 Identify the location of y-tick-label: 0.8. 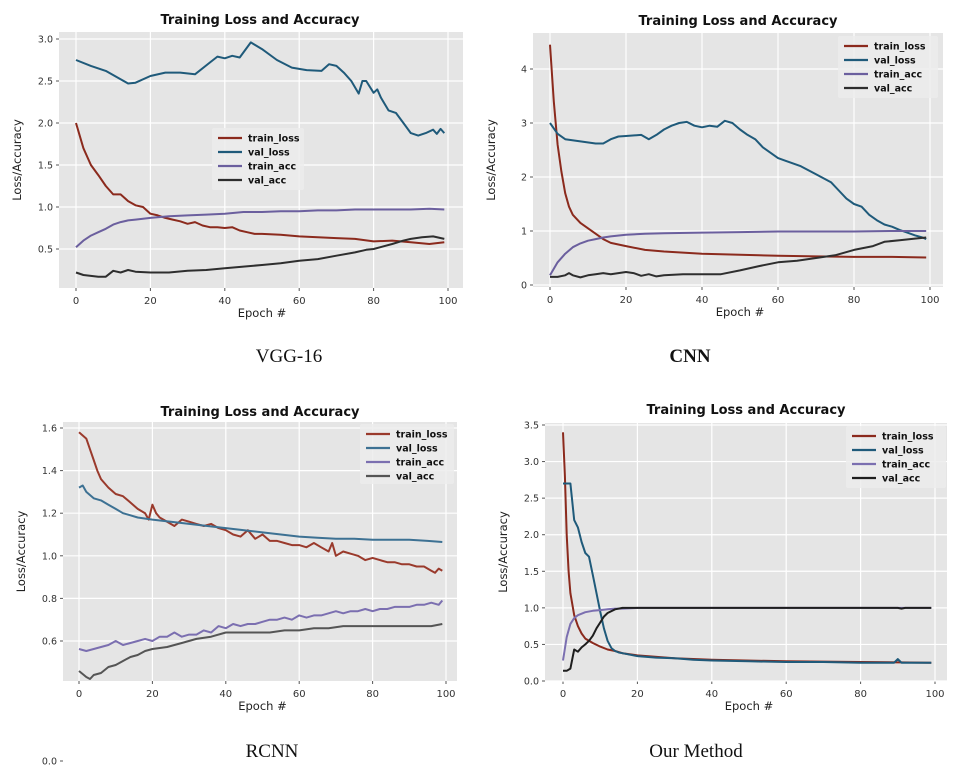
(49, 599).